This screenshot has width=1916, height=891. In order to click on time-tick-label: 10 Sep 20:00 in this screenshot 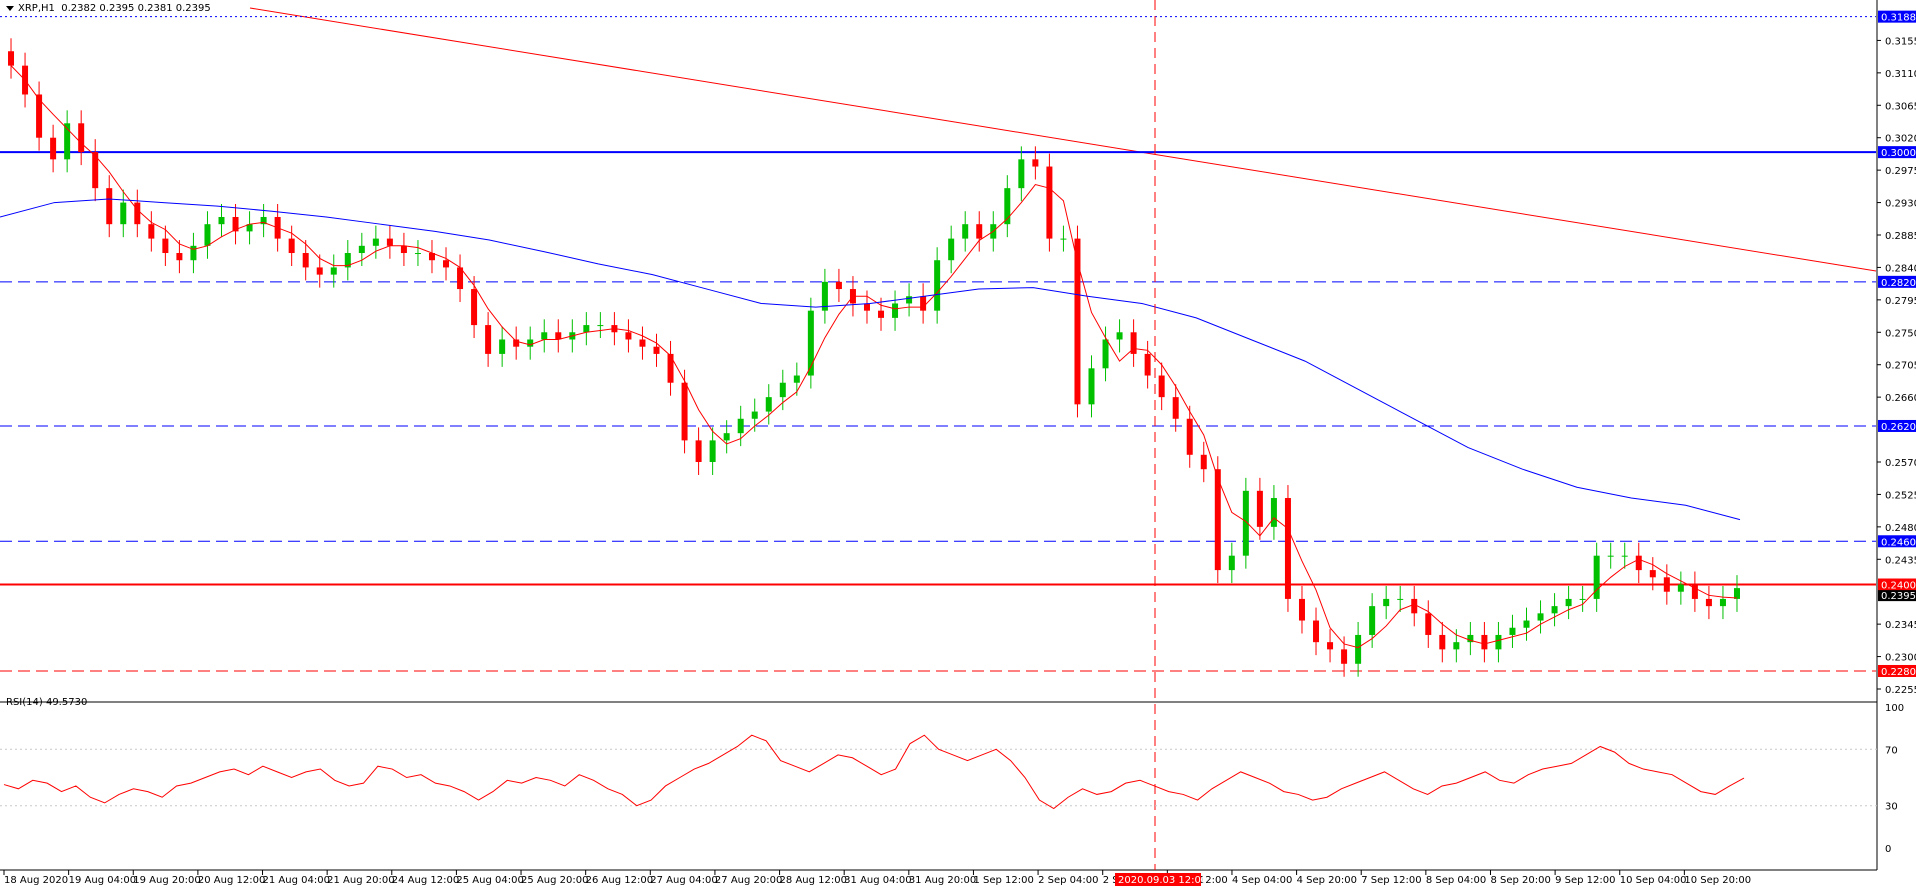, I will do `click(1717, 880)`.